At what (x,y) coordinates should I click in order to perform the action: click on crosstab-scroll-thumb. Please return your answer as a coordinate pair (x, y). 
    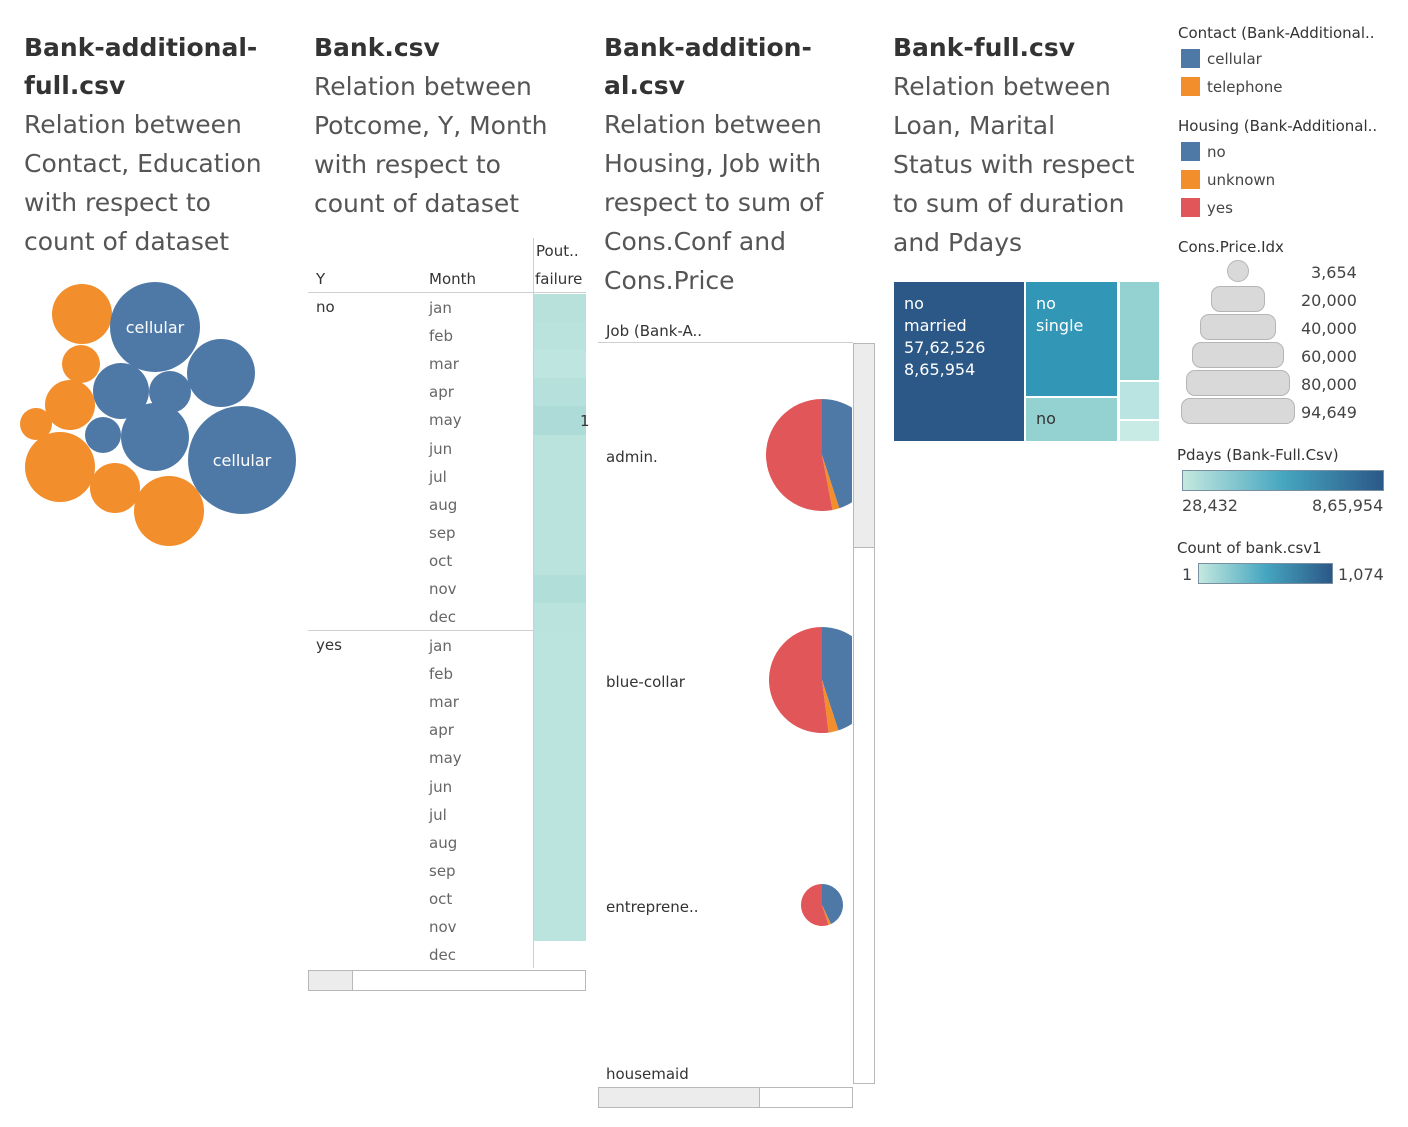
    Looking at the image, I should click on (330, 980).